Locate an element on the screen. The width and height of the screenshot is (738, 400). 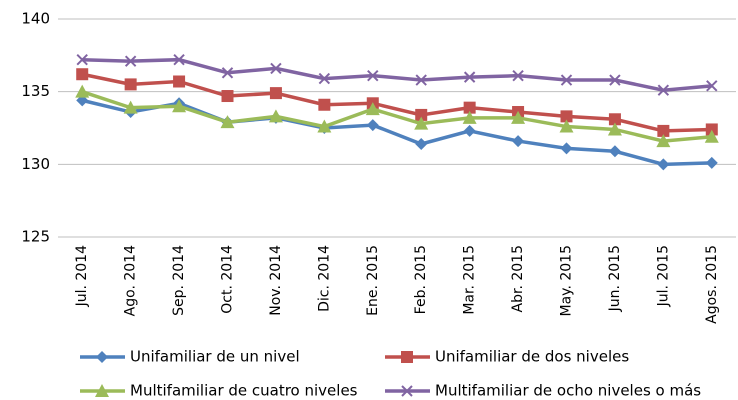
legend-label: Unifamiliar de un nivel is located at coordinates (215, 357).